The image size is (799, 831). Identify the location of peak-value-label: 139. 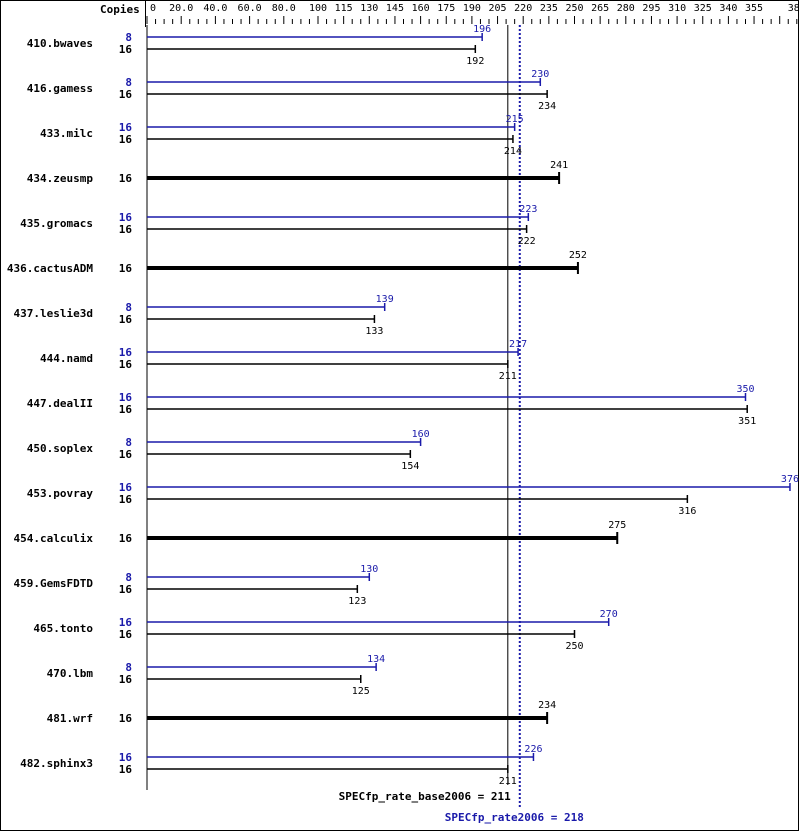
(385, 299).